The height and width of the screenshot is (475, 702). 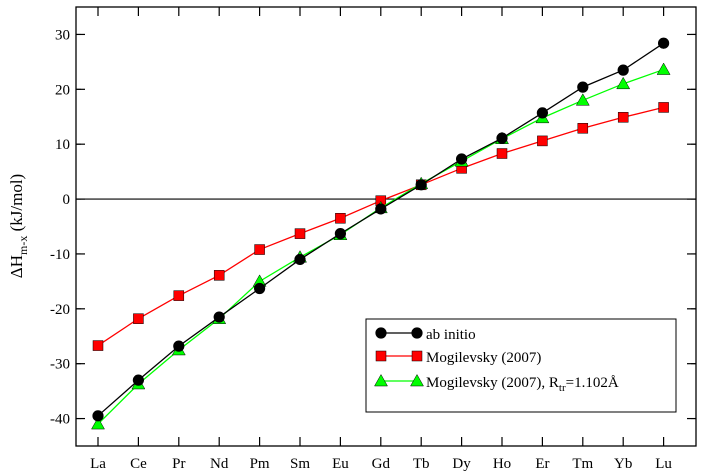 What do you see at coordinates (16, 266) in the screenshot?
I see `y-axis-title-main: ΔH` at bounding box center [16, 266].